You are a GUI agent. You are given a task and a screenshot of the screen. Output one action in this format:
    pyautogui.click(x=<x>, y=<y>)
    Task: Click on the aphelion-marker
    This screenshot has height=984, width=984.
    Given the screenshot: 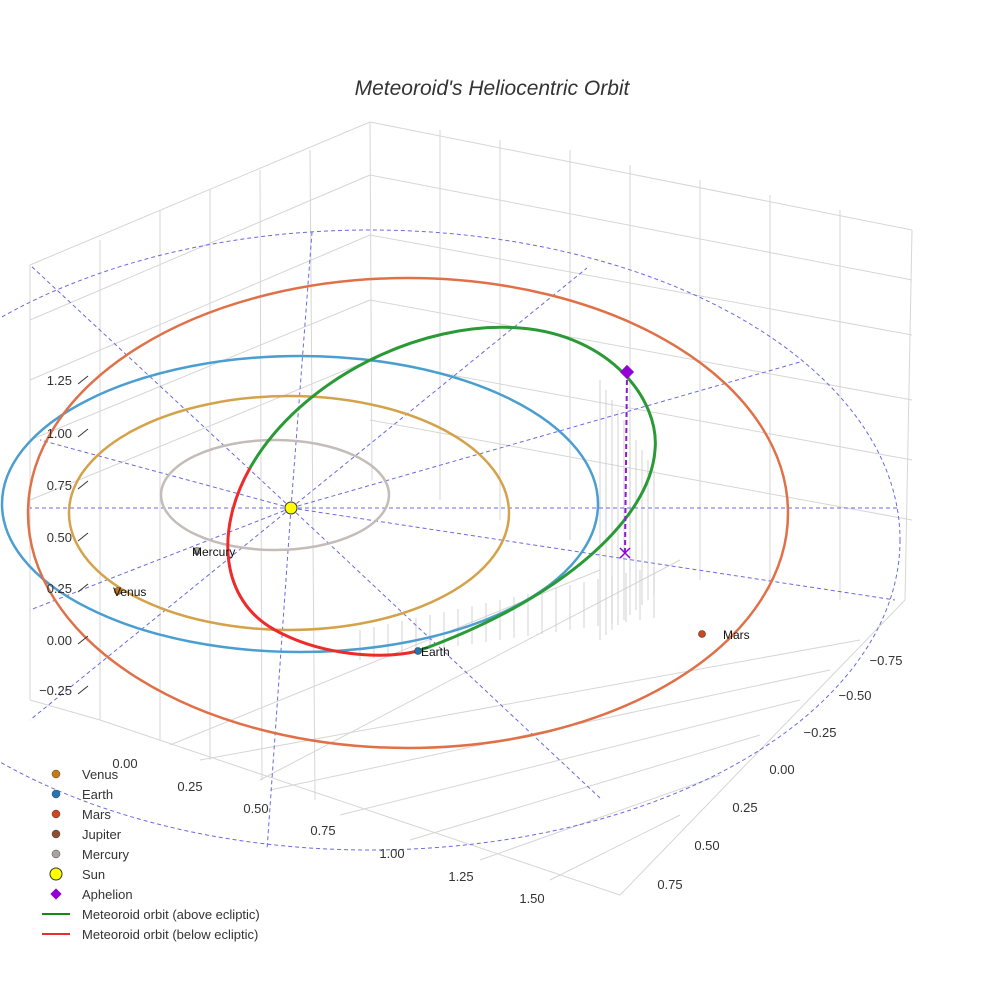 What is the action you would take?
    pyautogui.click(x=627, y=372)
    